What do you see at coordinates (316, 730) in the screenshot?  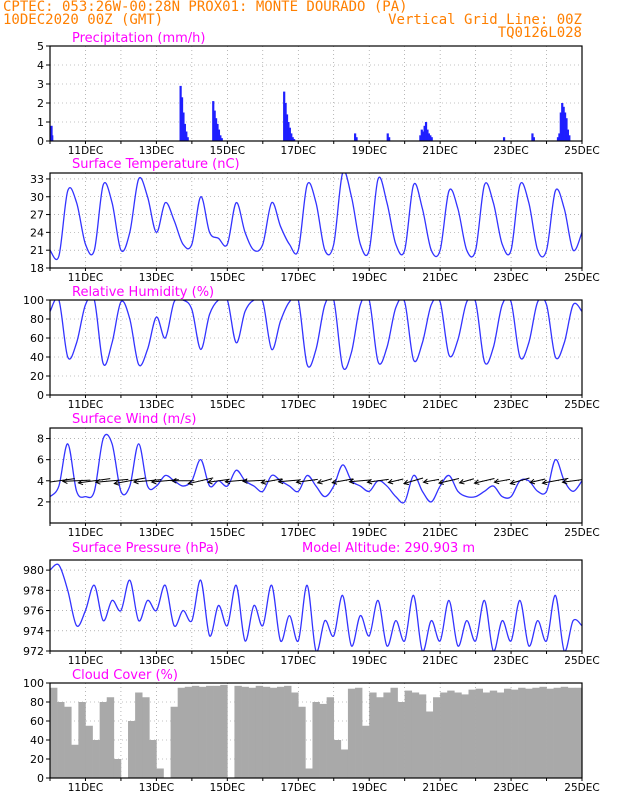 I see `plot-frame` at bounding box center [316, 730].